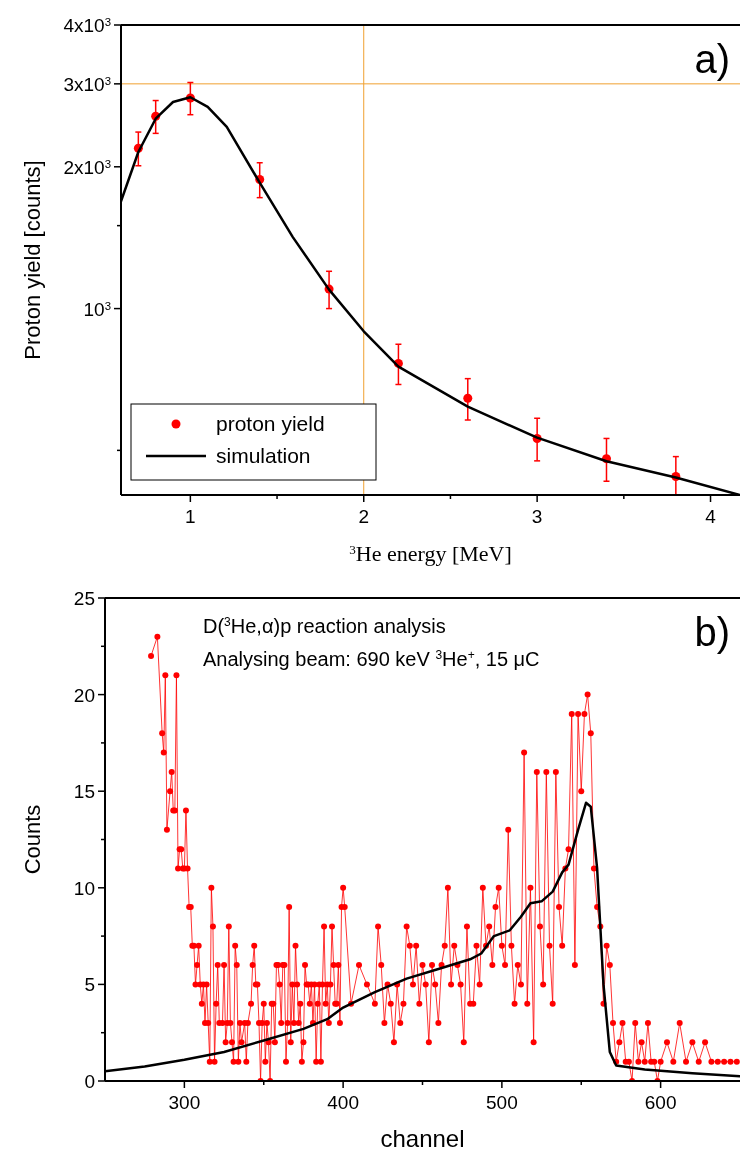 This screenshot has width=742, height=1157. I want to click on annotation: Analysing beam: 690 keV $^{3}$He$^{+}$, 15 μC, so click(371, 659).